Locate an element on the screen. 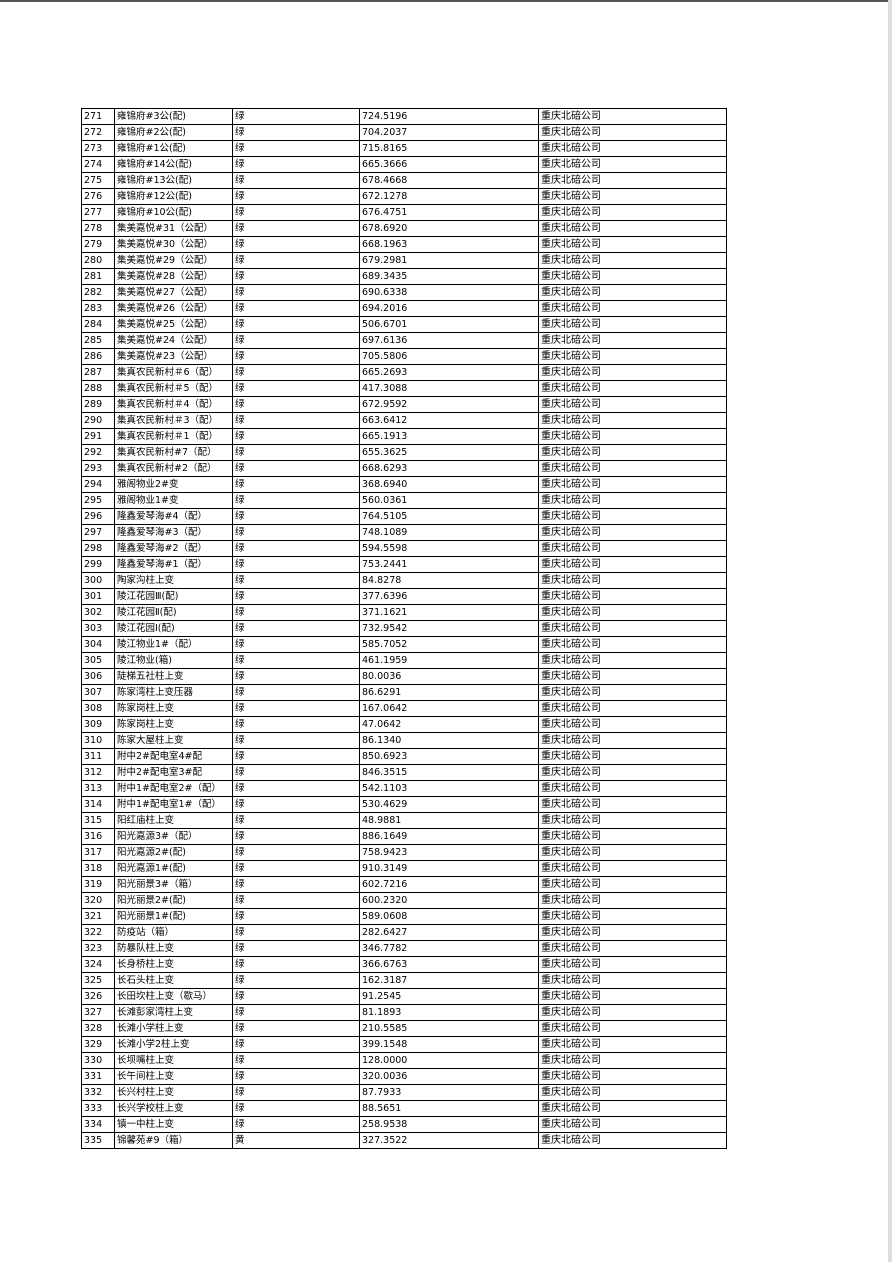 This screenshot has height=1262, width=892. row-number: 316 is located at coordinates (98, 836).